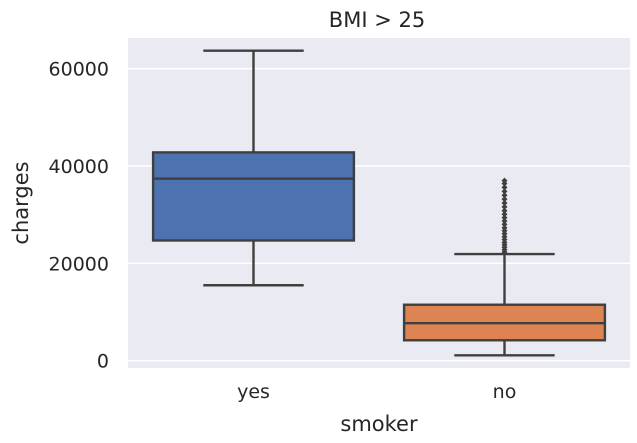  I want to click on x-tick-label: yes, so click(253, 392).